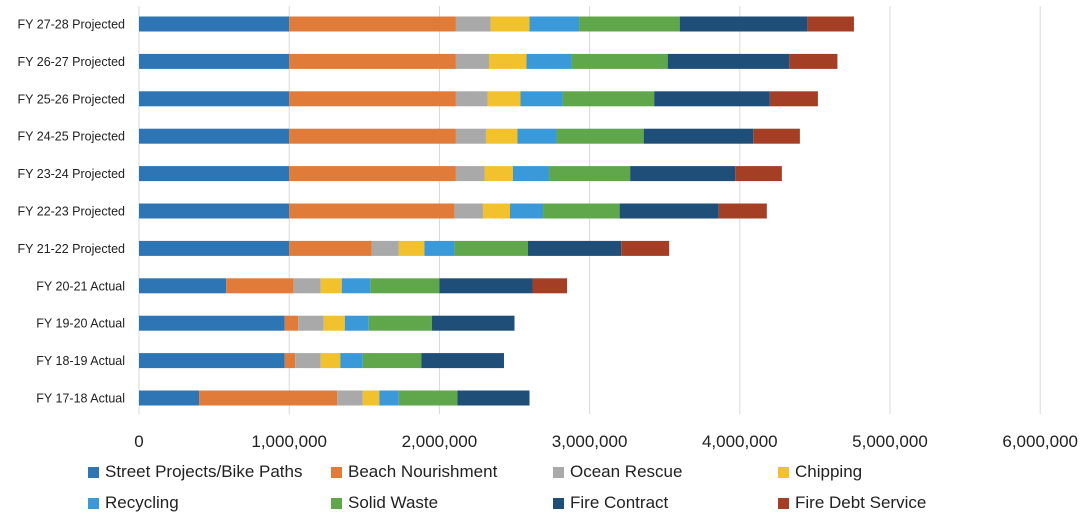 This screenshot has width=1086, height=525. What do you see at coordinates (820, 472) in the screenshot?
I see `legend-item: Chipping` at bounding box center [820, 472].